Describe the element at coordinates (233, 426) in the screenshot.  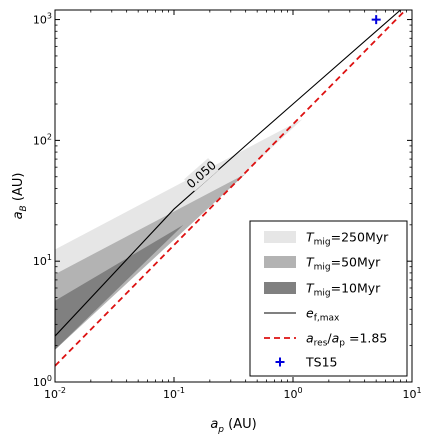
I see `x-axis-label: ap (AU)` at that location.